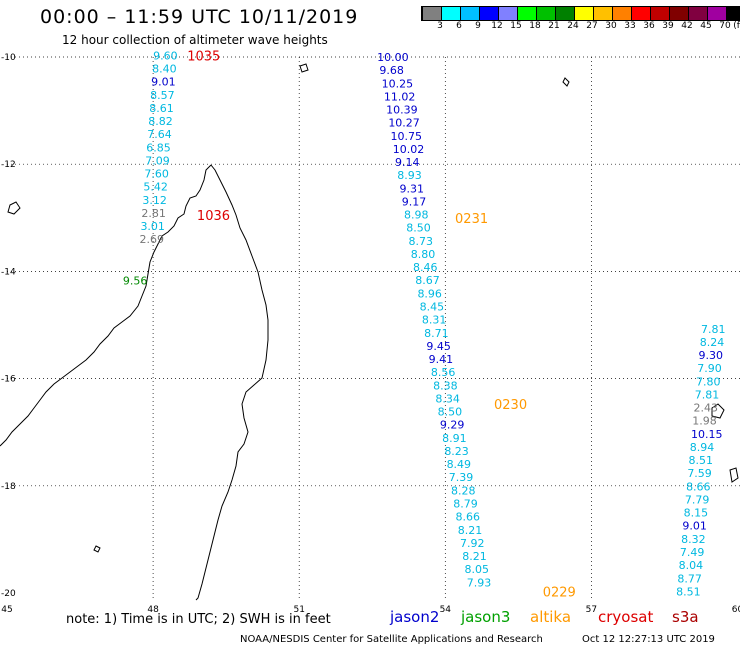 This screenshot has width=740, height=650. I want to click on legend-label: 18, so click(535, 26).